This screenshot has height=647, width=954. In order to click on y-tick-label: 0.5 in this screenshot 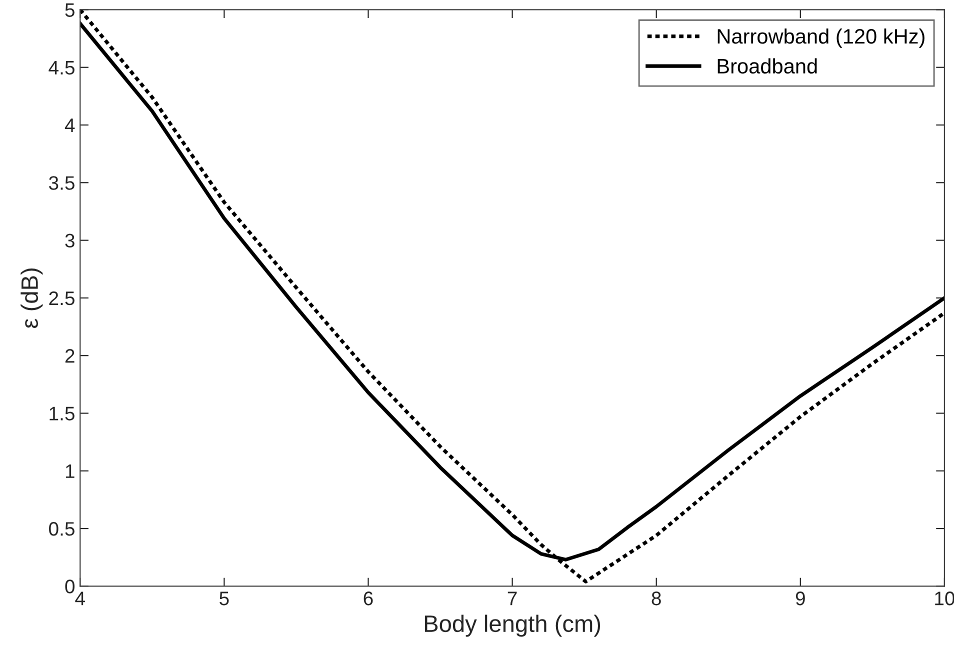, I will do `click(61, 529)`.